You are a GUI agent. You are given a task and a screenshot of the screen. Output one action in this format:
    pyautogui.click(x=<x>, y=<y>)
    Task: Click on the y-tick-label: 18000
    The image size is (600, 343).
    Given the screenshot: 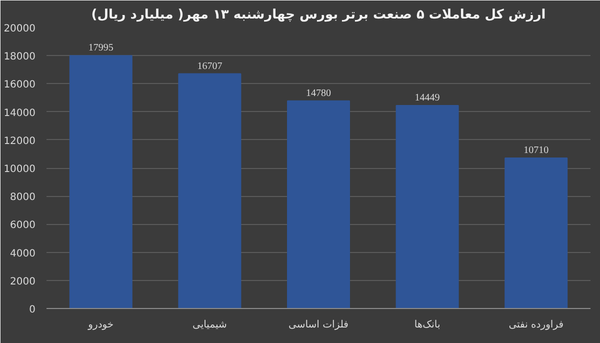 What is the action you would take?
    pyautogui.click(x=20, y=57)
    